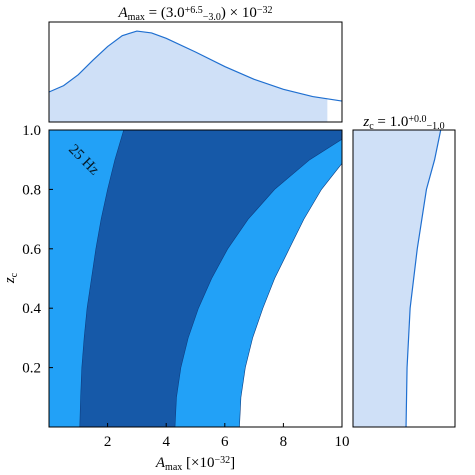 The image size is (475, 475). What do you see at coordinates (155, 13) in the screenshot?
I see `math-part: = (` at bounding box center [155, 13].